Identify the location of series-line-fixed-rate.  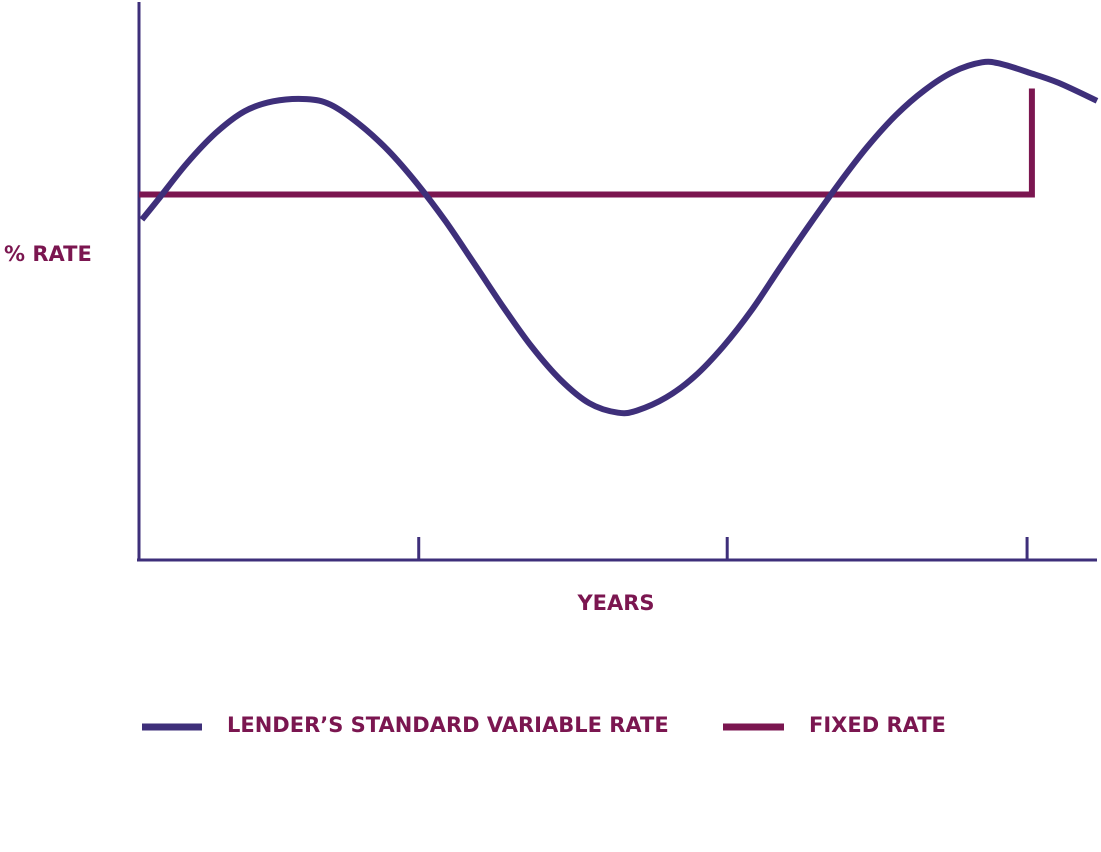
(587, 143).